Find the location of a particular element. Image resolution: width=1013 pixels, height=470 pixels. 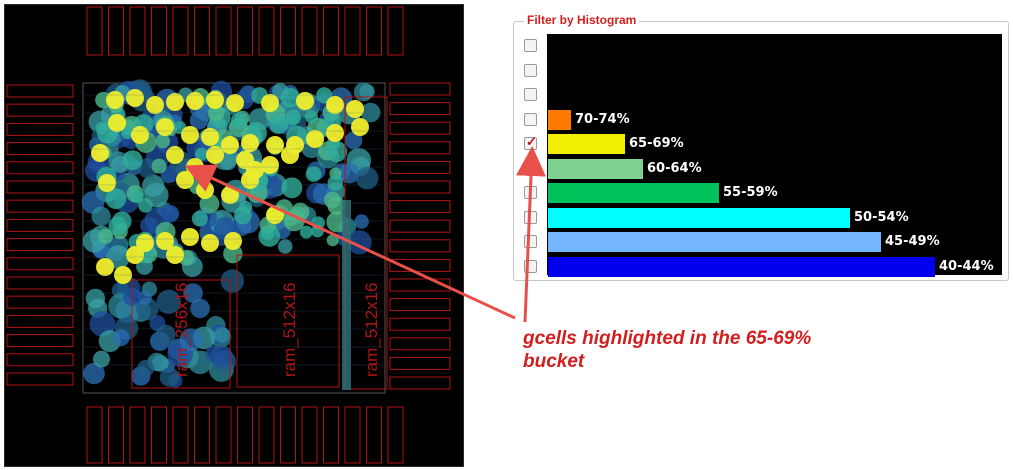

annotation-line-2: bucket is located at coordinates (554, 361).